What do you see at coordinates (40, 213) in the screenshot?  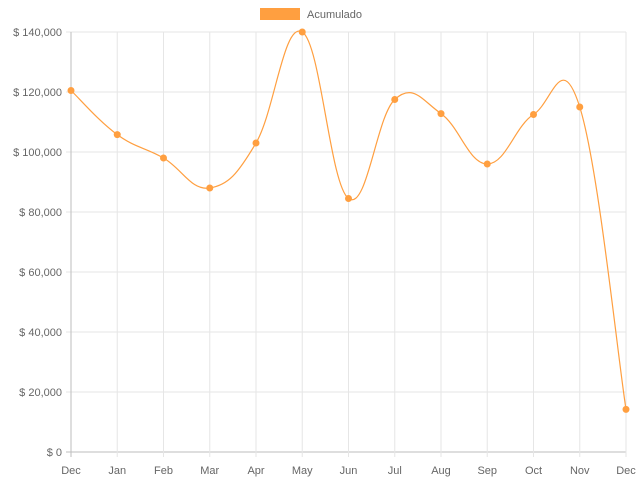 I see `y-tick-label: $ 80,000` at bounding box center [40, 213].